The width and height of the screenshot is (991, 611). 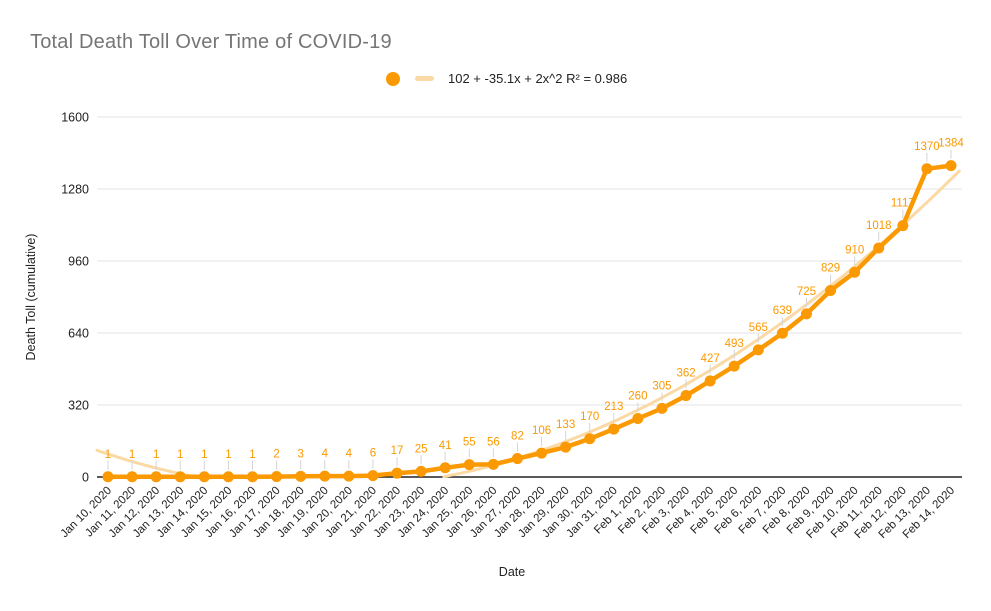 What do you see at coordinates (927, 147) in the screenshot?
I see `data-point-label: 1370` at bounding box center [927, 147].